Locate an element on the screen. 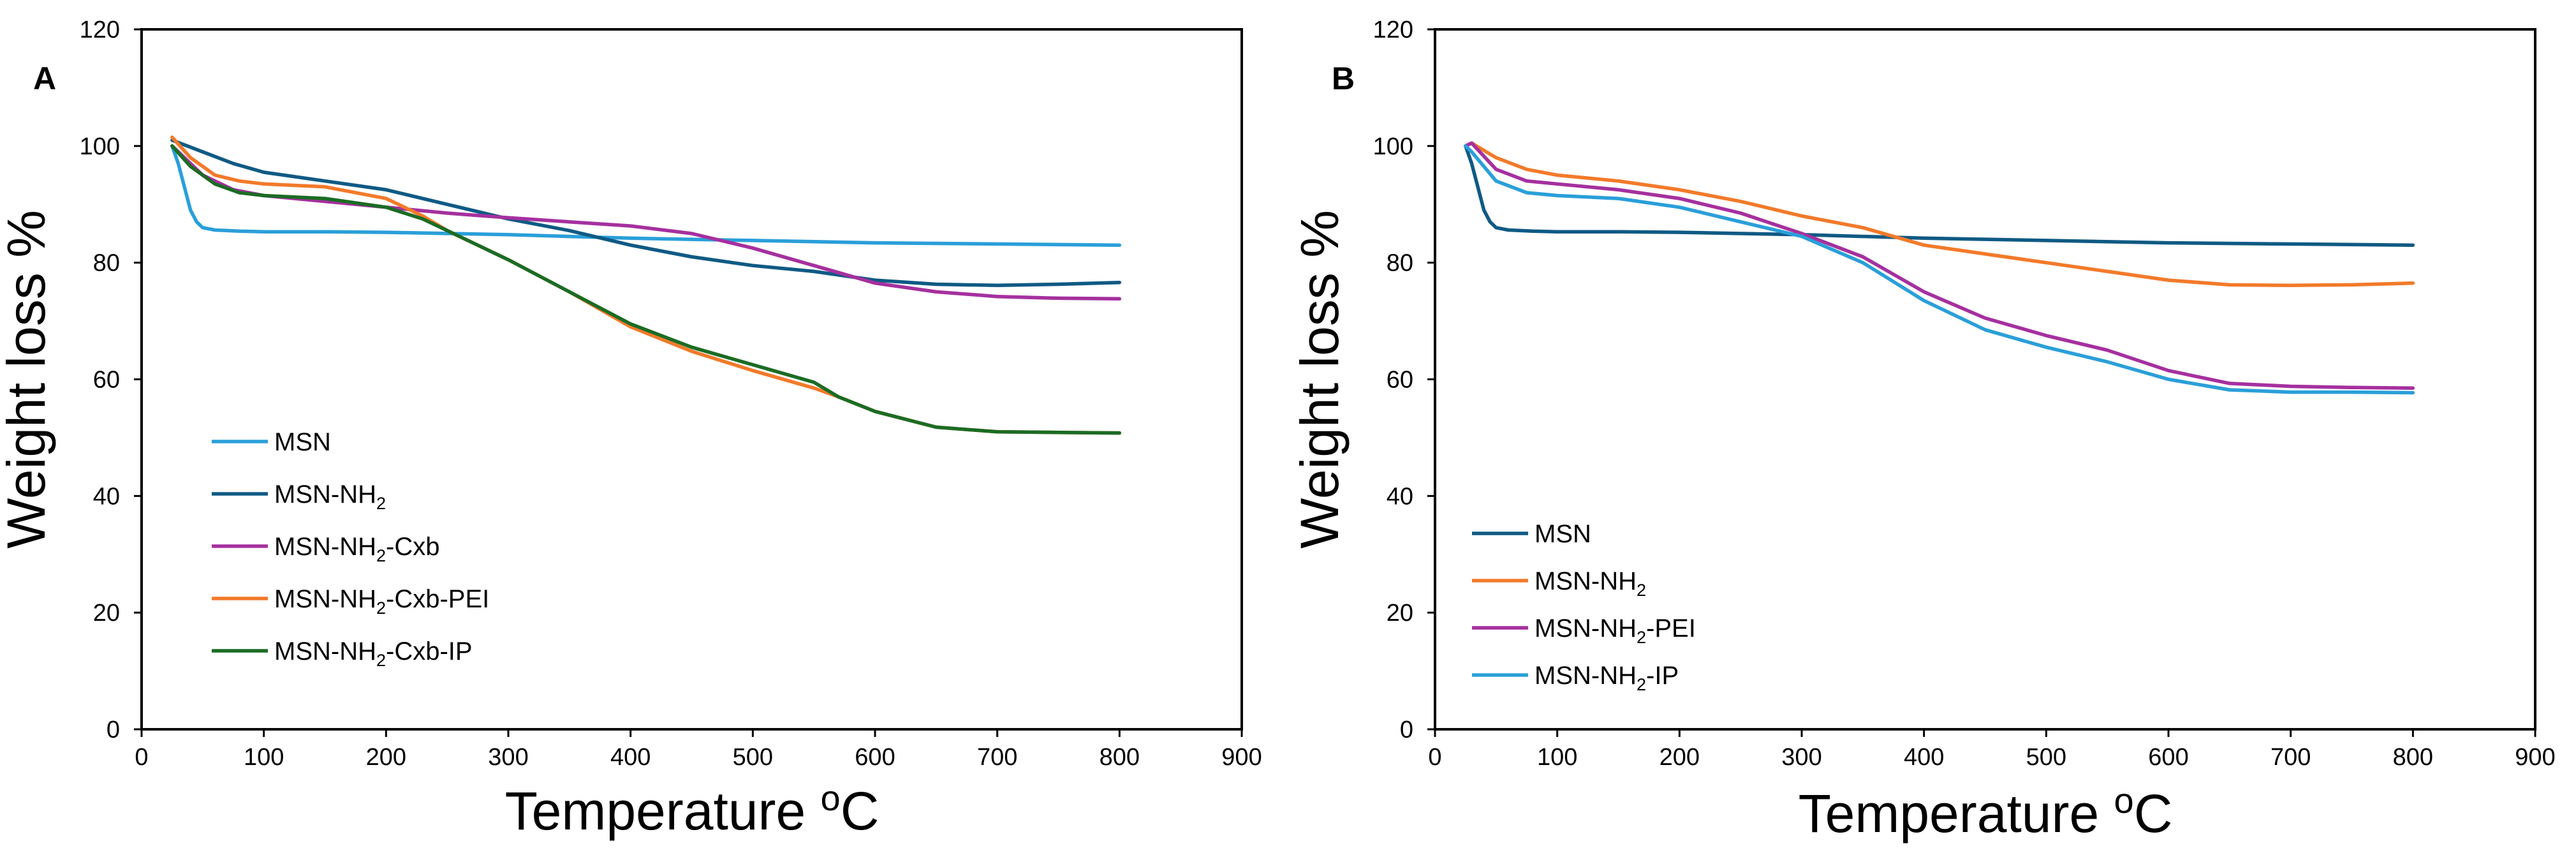 The height and width of the screenshot is (862, 2576). chart-b-legend-label-4: MSN-NH2-IP is located at coordinates (1607, 678).